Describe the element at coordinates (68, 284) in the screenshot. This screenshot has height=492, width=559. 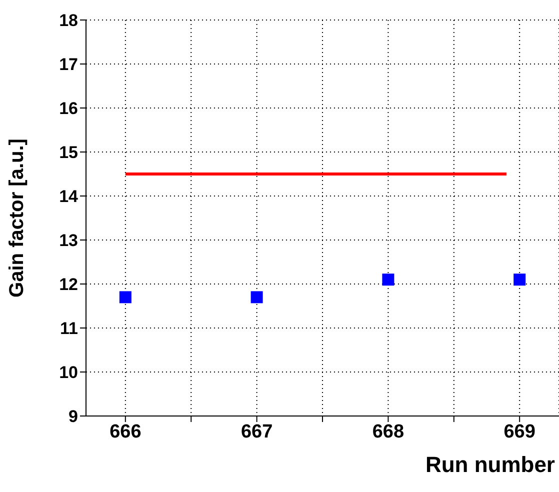
I see `y-tick-label: 12` at that location.